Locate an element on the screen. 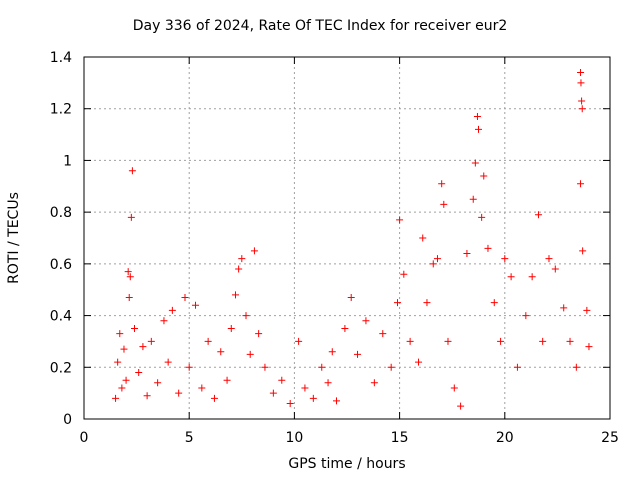 The image size is (640, 480). x-tick-label: 25 is located at coordinates (610, 438).